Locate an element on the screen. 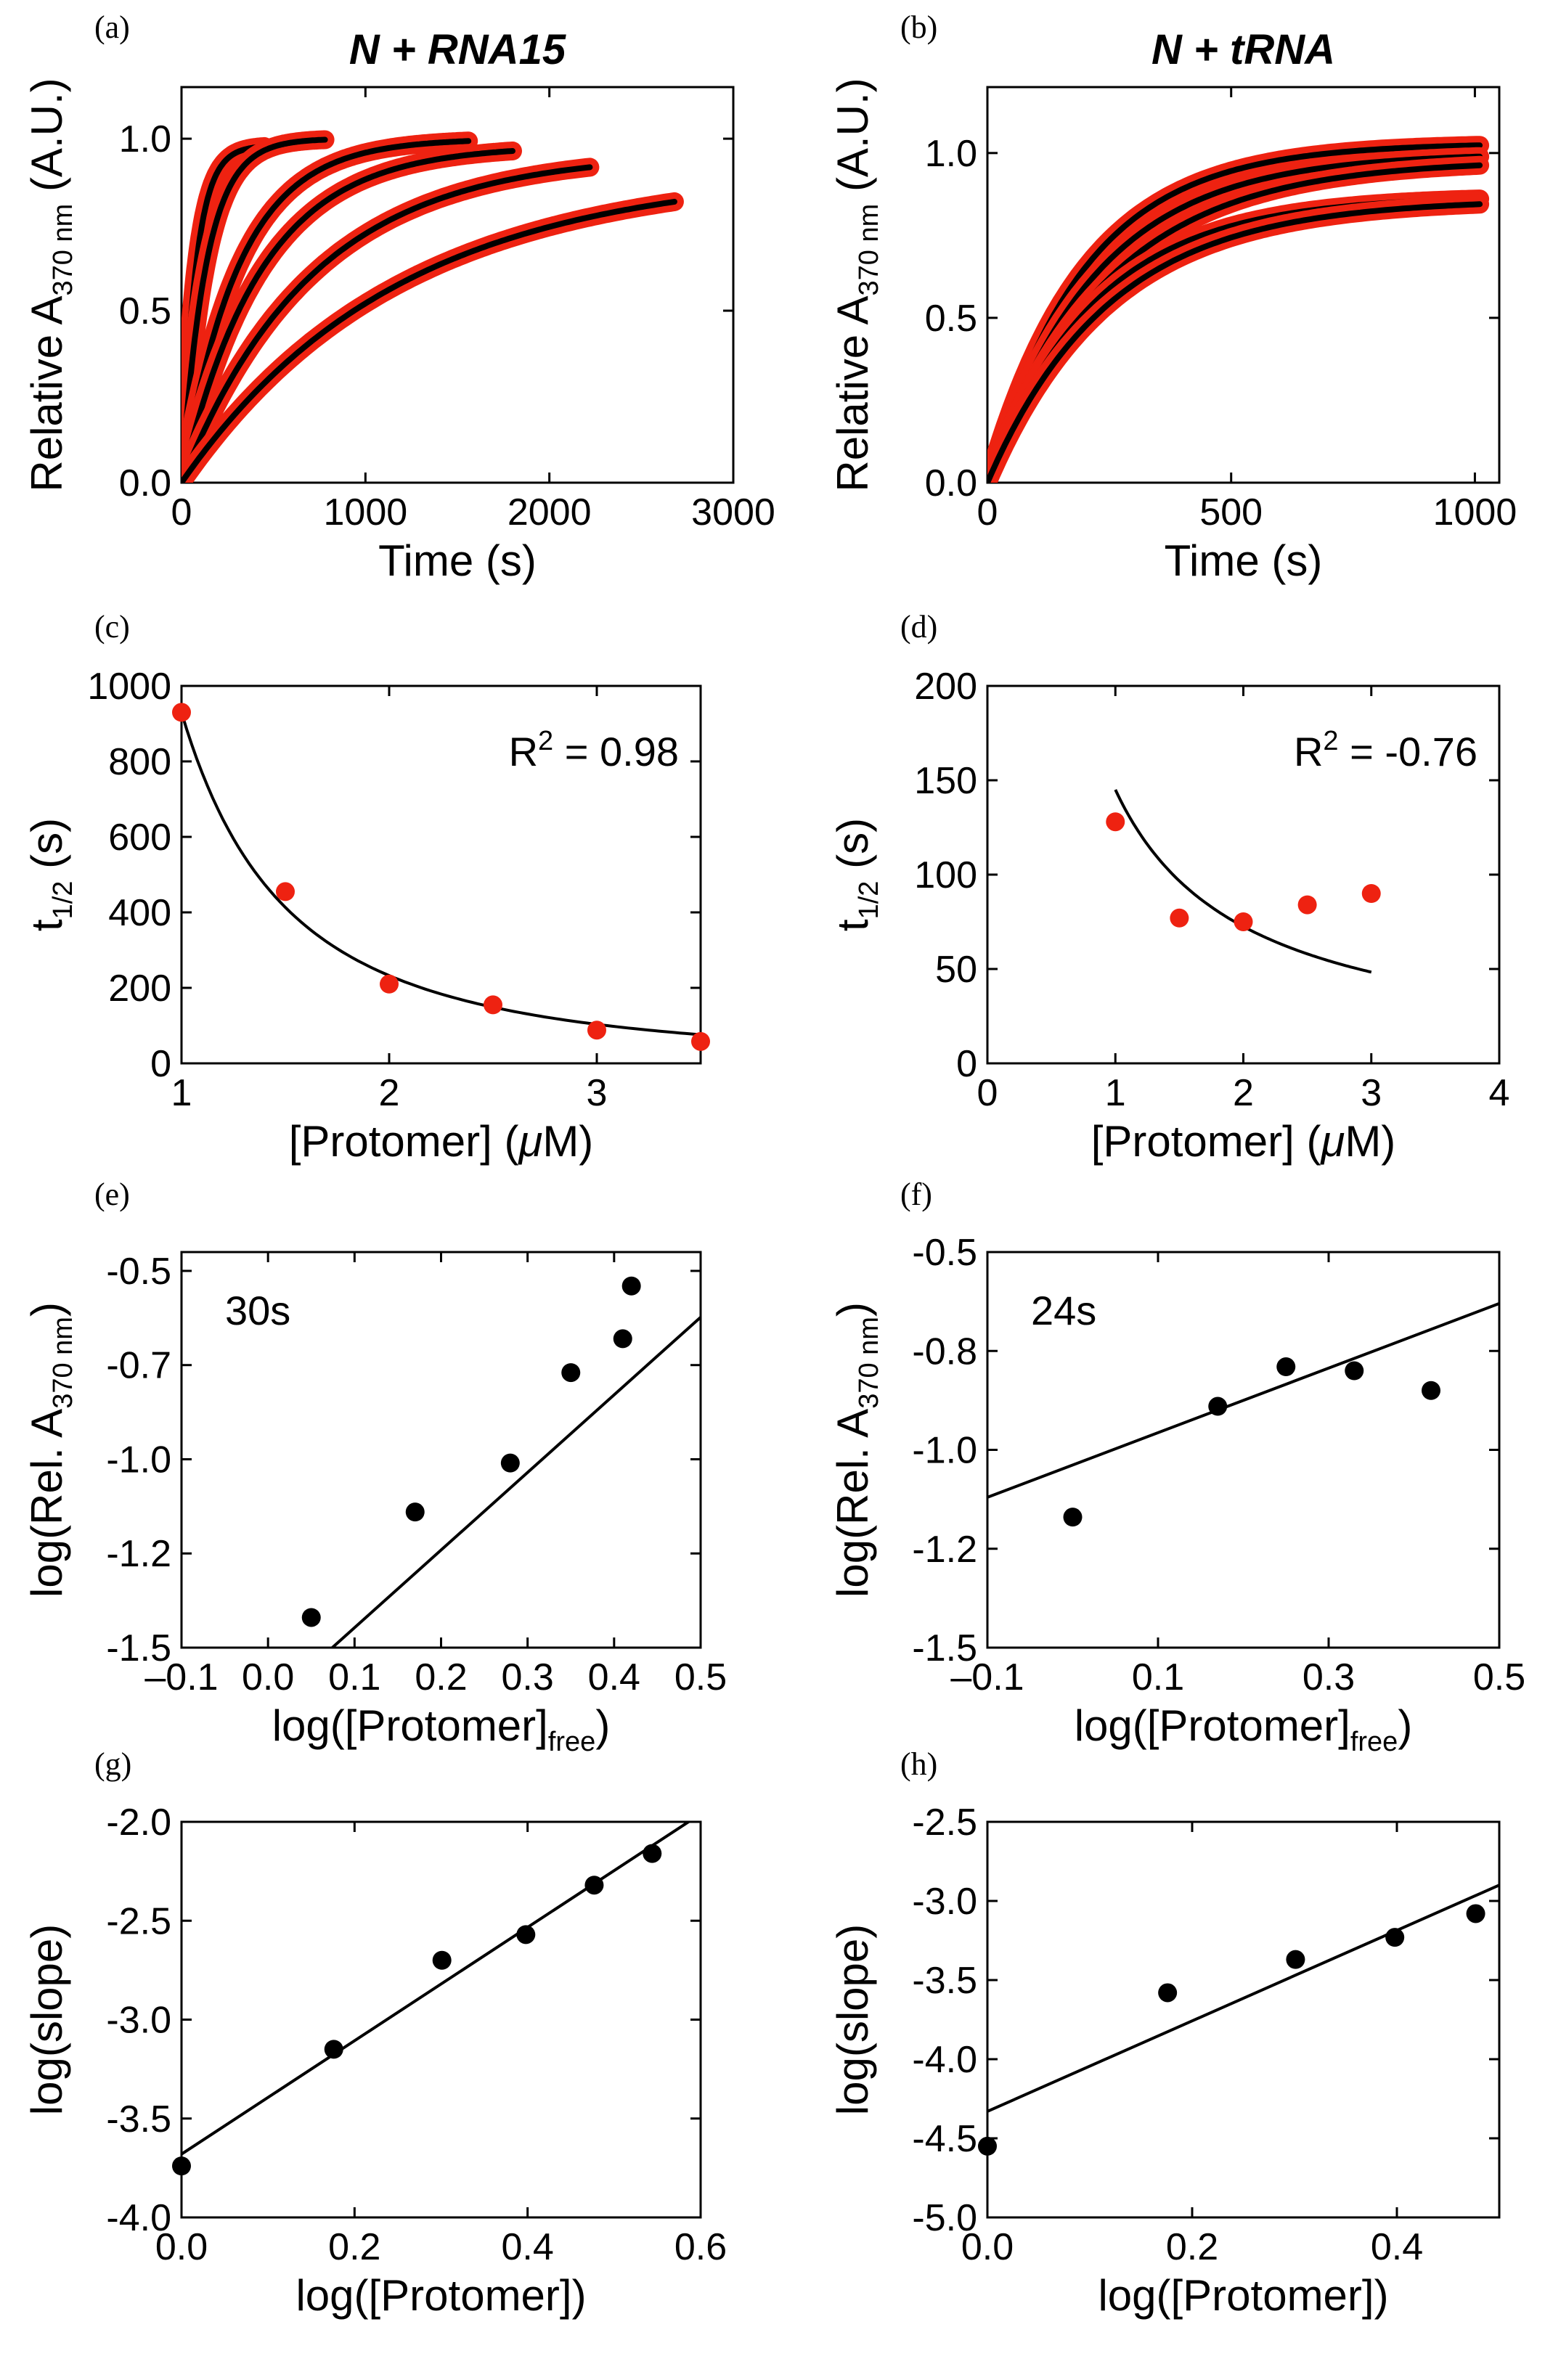 The image size is (1545, 2380). y-tick-label: 1.0 is located at coordinates (951, 154).